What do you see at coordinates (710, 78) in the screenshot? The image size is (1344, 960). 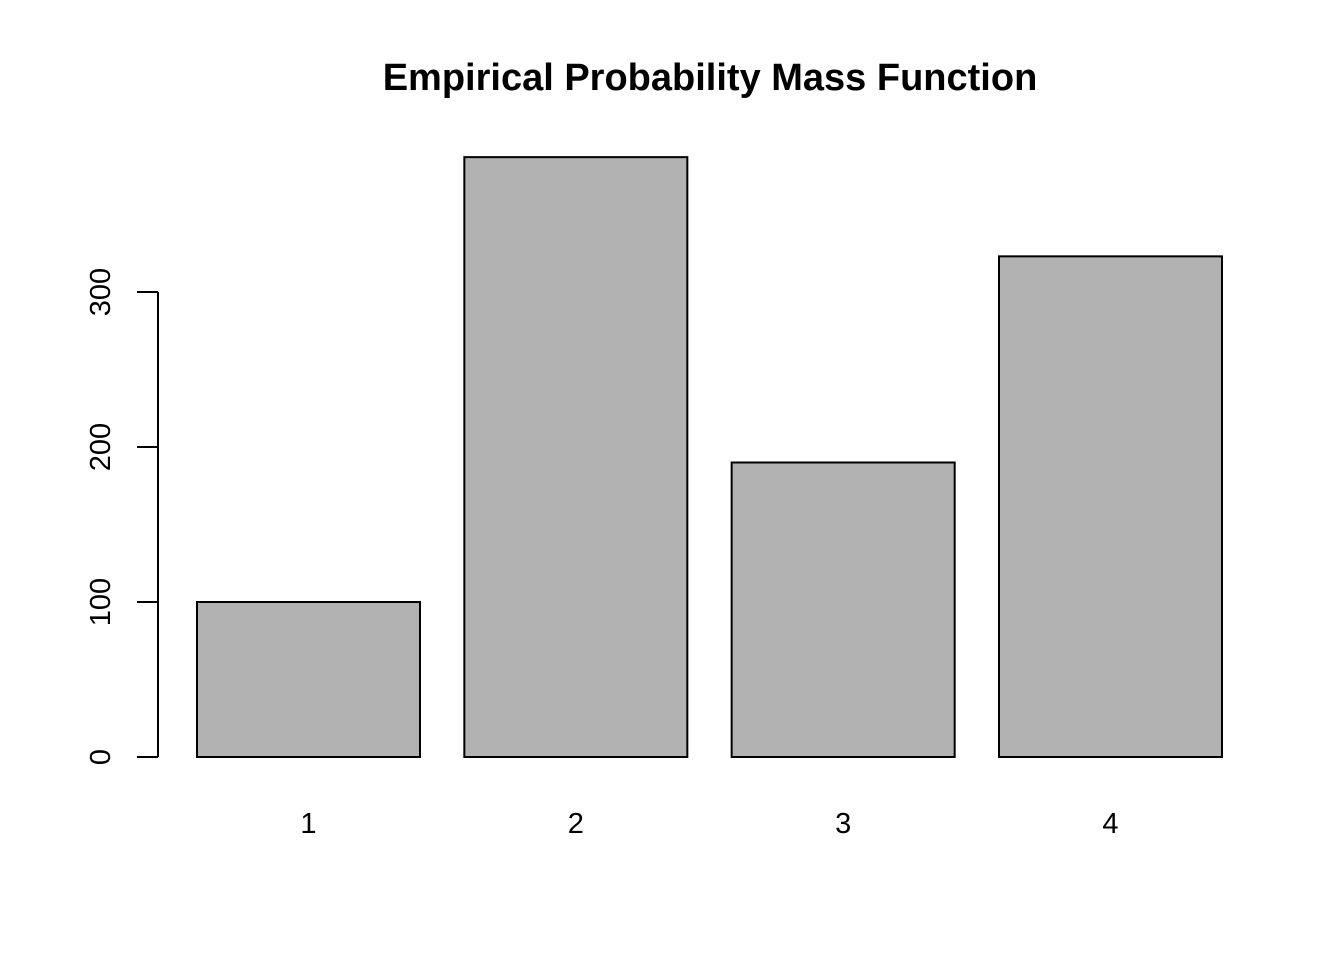 I see `chart-title: Empirical Probability Mass Function` at bounding box center [710, 78].